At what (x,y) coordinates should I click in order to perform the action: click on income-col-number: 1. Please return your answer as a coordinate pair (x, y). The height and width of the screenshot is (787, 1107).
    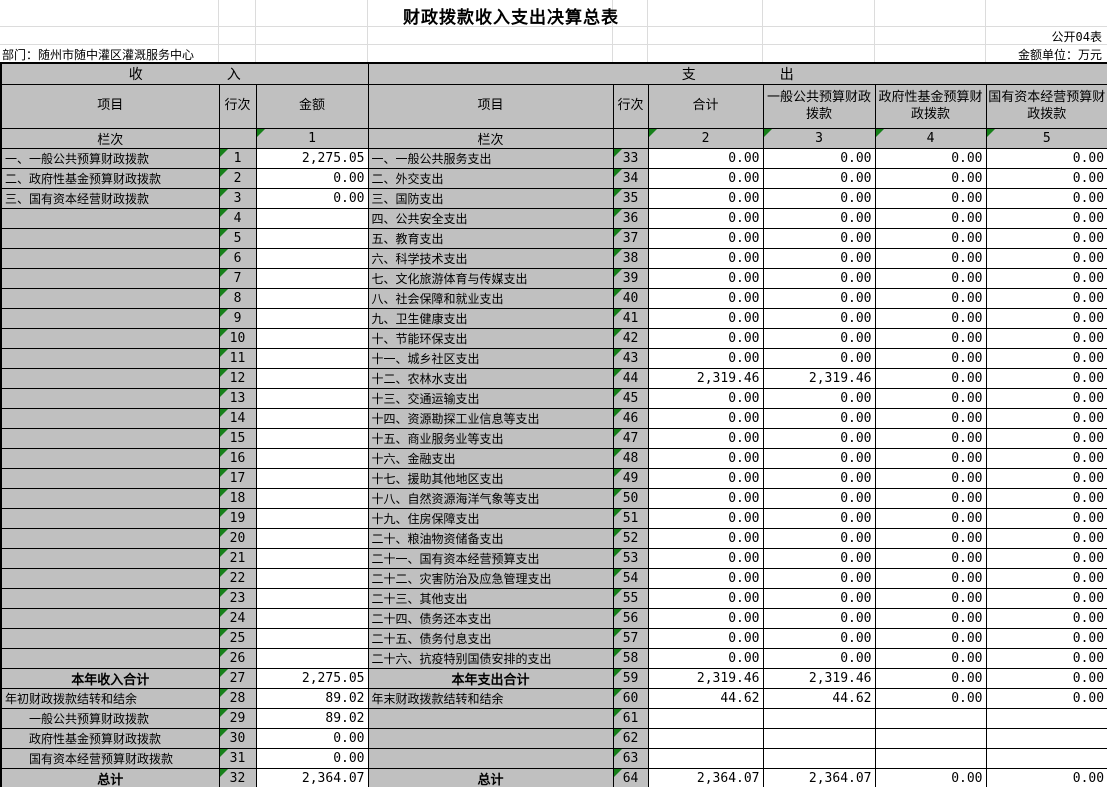
    Looking at the image, I should click on (312, 138).